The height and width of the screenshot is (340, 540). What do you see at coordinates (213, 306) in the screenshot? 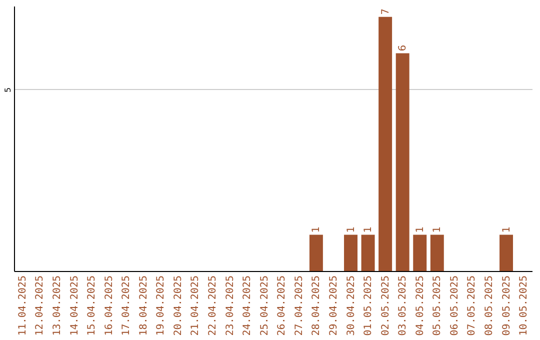
I see `x-tick-label: 22.04.2025` at bounding box center [213, 306].